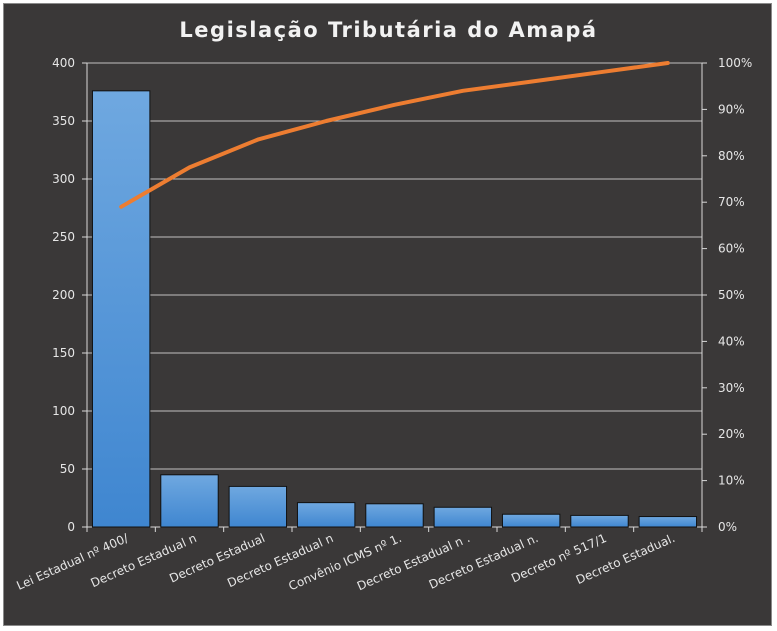 Image resolution: width=777 pixels, height=631 pixels. I want to click on right-tick-label: 60%, so click(731, 249).